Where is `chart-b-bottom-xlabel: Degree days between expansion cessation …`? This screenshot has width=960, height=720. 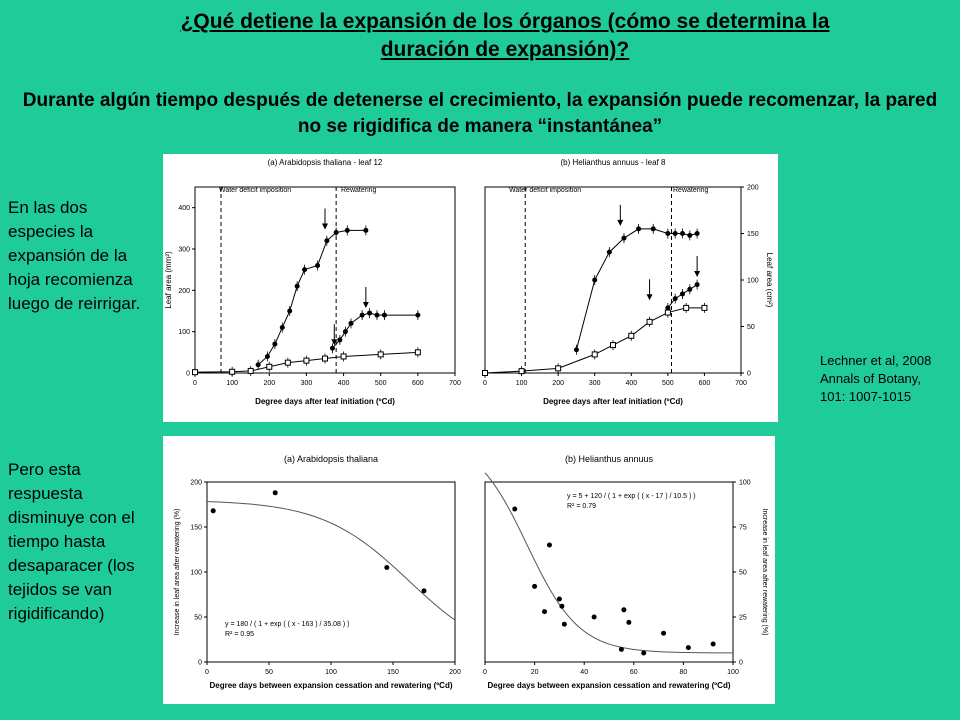
chart-b-bottom-xlabel: Degree days between expansion cessation … is located at coordinates (609, 685).